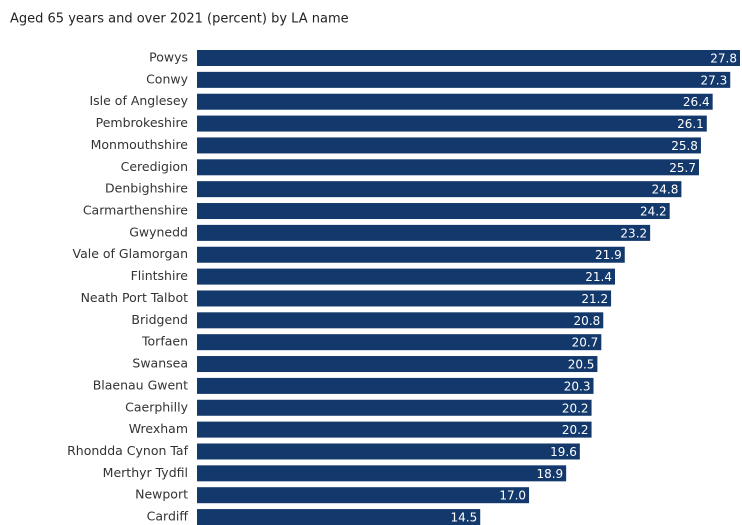  Describe the element at coordinates (160, 363) in the screenshot. I see `category-label: Swansea` at that location.